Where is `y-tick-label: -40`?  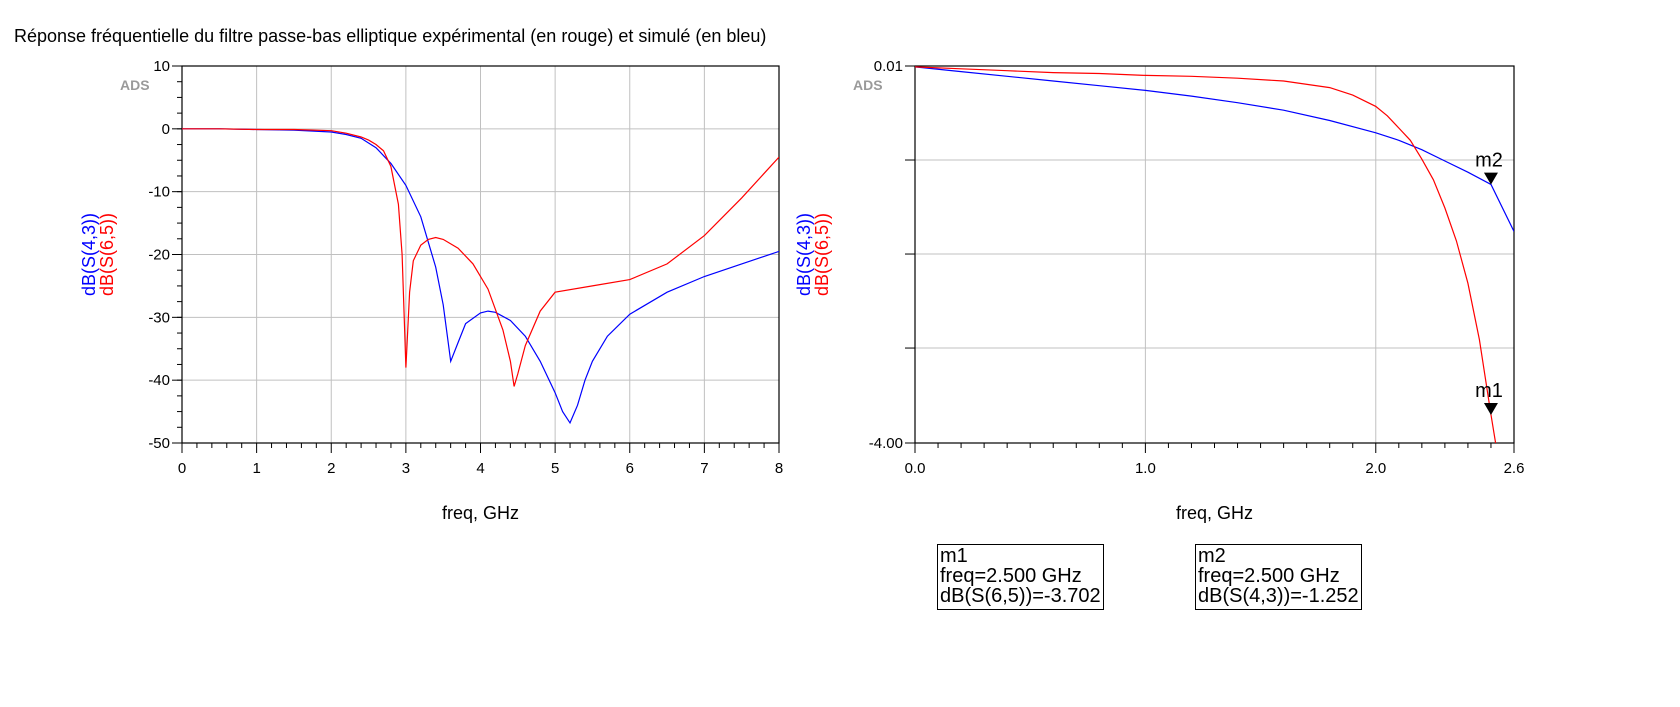 y-tick-label: -40 is located at coordinates (159, 380).